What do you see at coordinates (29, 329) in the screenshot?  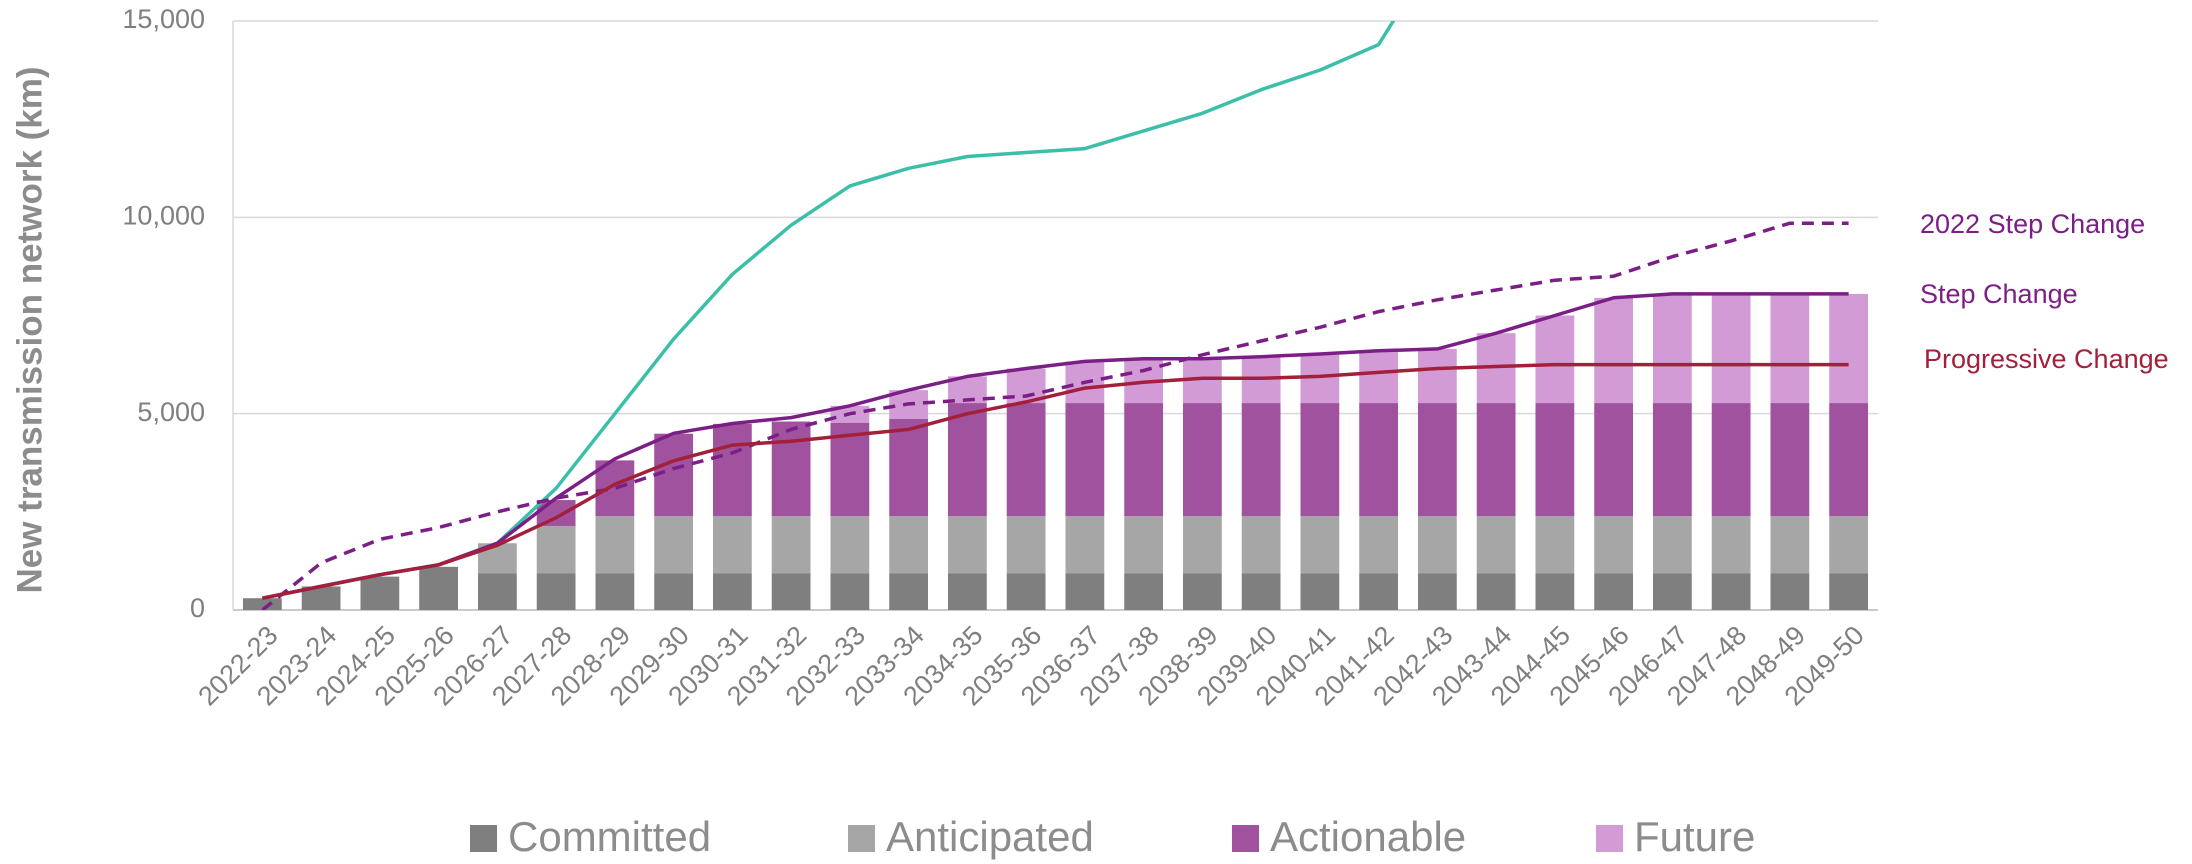 I see `y-axis-title: New transmission network (km)` at bounding box center [29, 329].